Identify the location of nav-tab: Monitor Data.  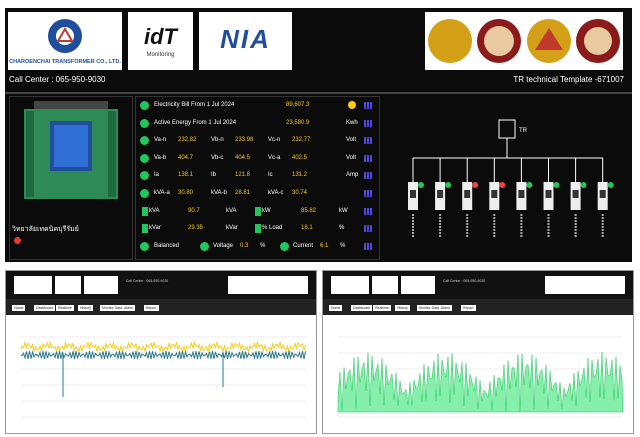
(429, 308).